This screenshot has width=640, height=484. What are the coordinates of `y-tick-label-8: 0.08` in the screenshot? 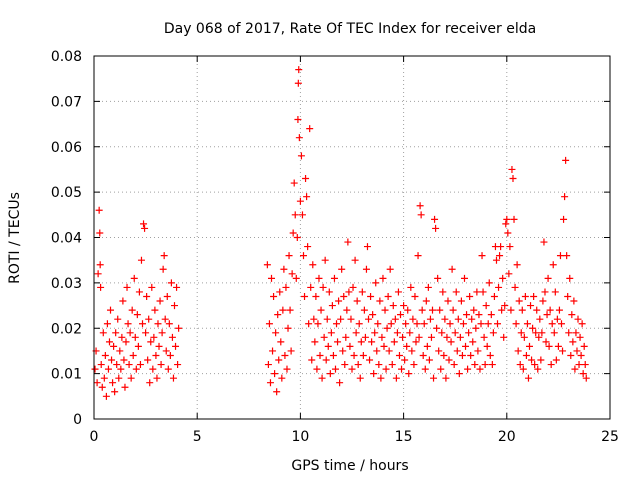 It's located at (66, 57).